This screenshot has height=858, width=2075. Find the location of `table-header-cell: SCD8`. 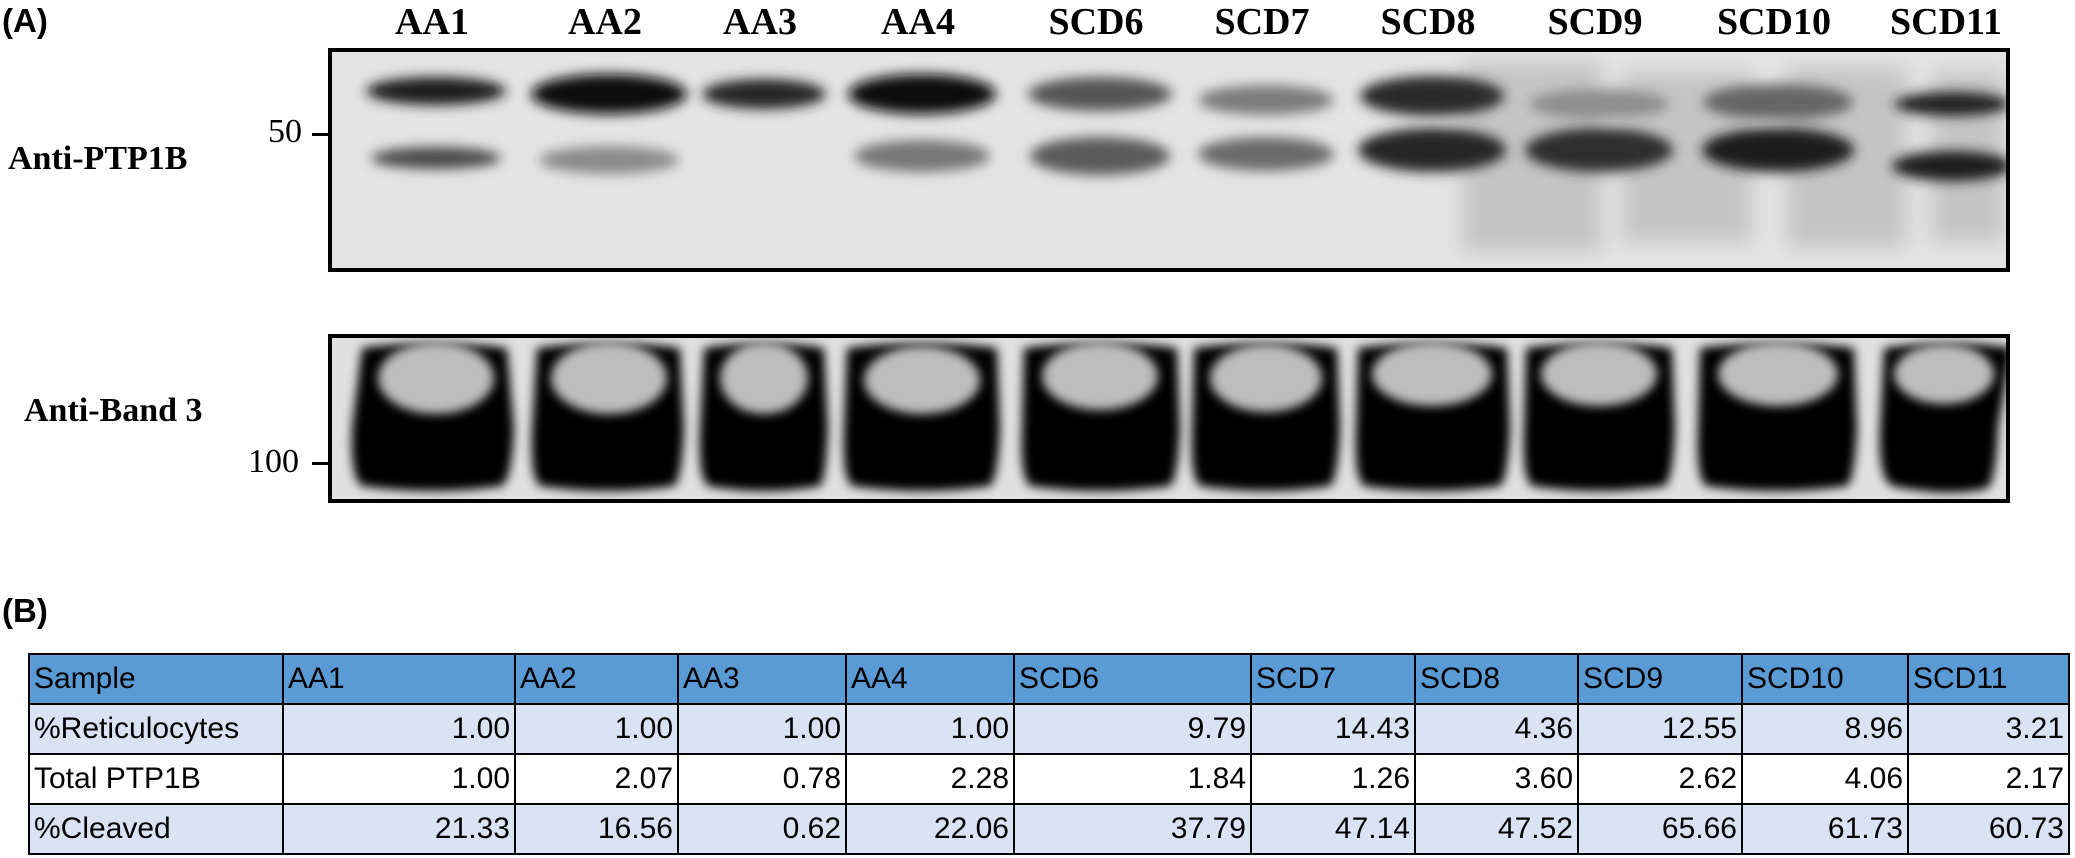

table-header-cell: SCD8 is located at coordinates (1496, 679).